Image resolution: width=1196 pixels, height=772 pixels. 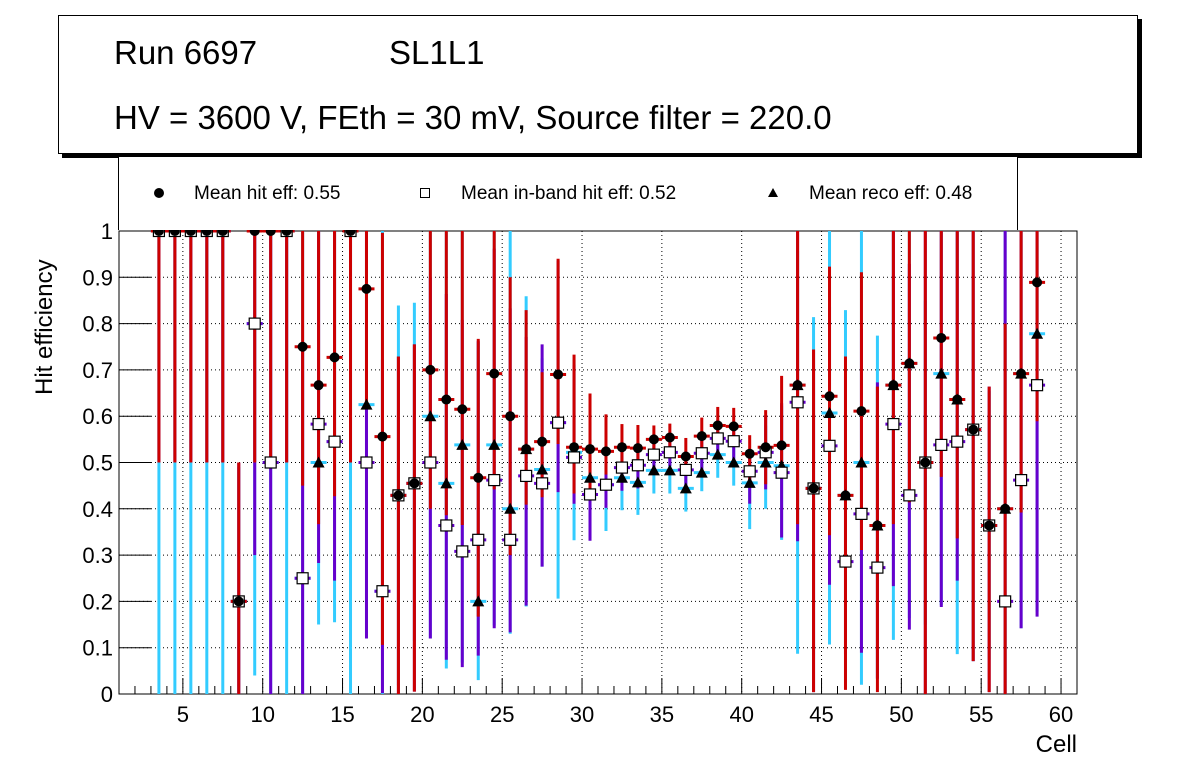 I want to click on x-tick-label: 10, so click(x=262, y=714).